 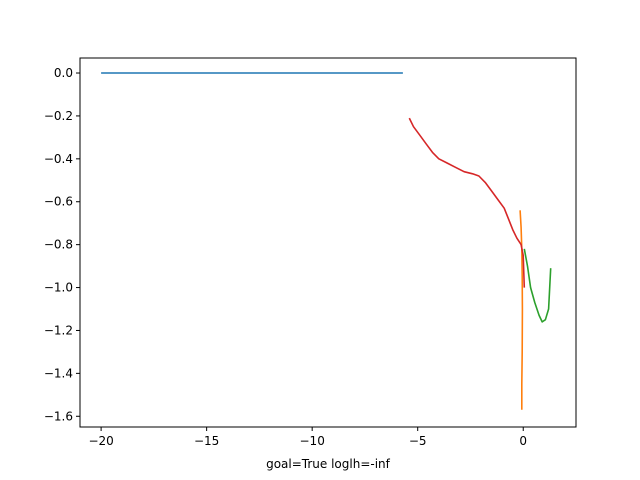 What do you see at coordinates (58, 202) in the screenshot?
I see `y-tick-label: −0.6` at bounding box center [58, 202].